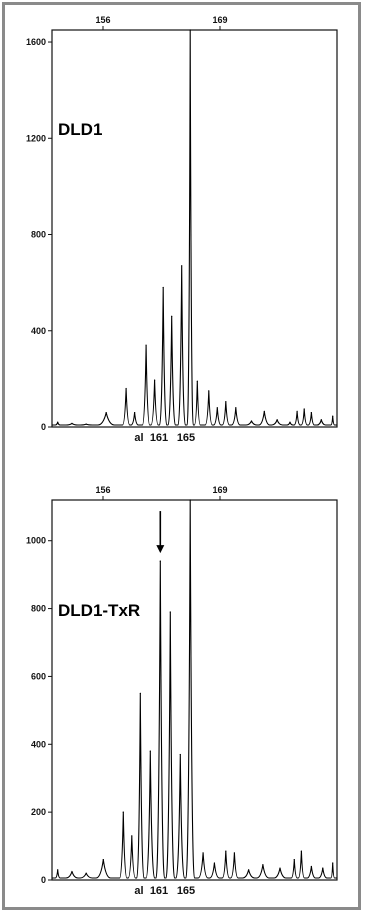 The height and width of the screenshot is (916, 367). What do you see at coordinates (80, 129) in the screenshot?
I see `panel-title: DLD1` at bounding box center [80, 129].